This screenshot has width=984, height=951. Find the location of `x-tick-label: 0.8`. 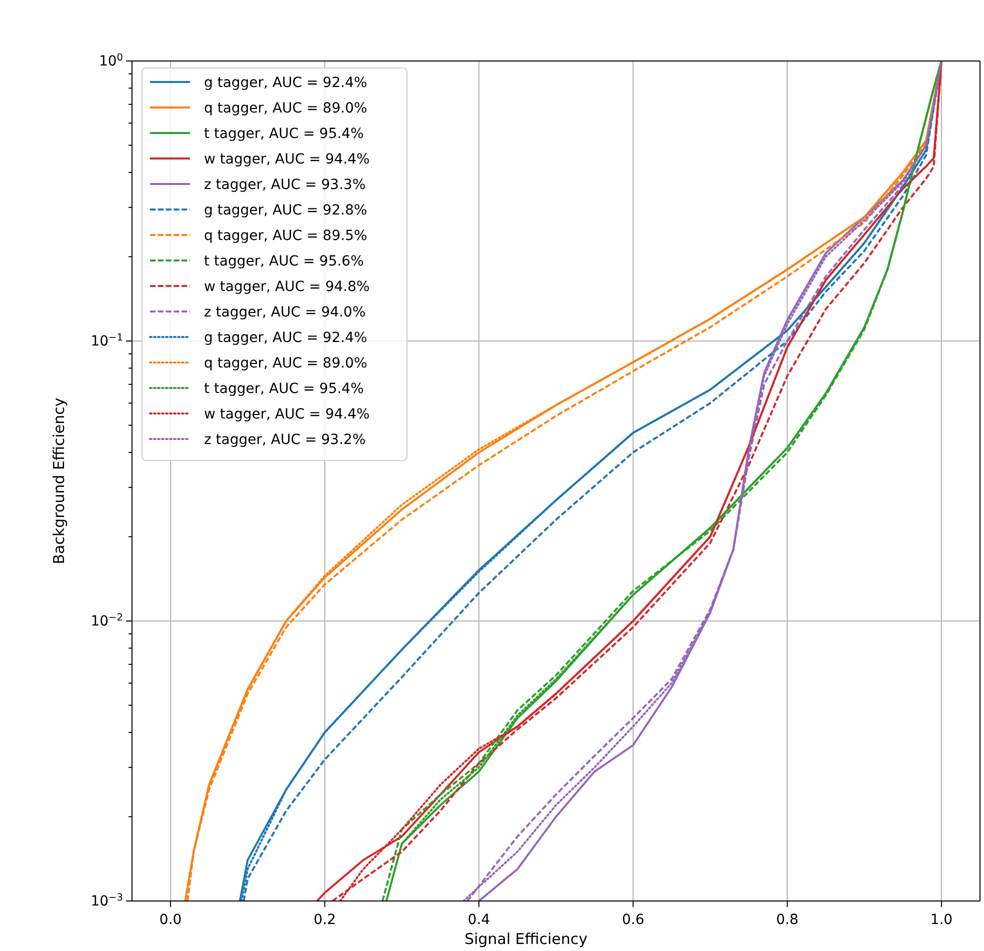

x-tick-label: 0.8 is located at coordinates (787, 920).